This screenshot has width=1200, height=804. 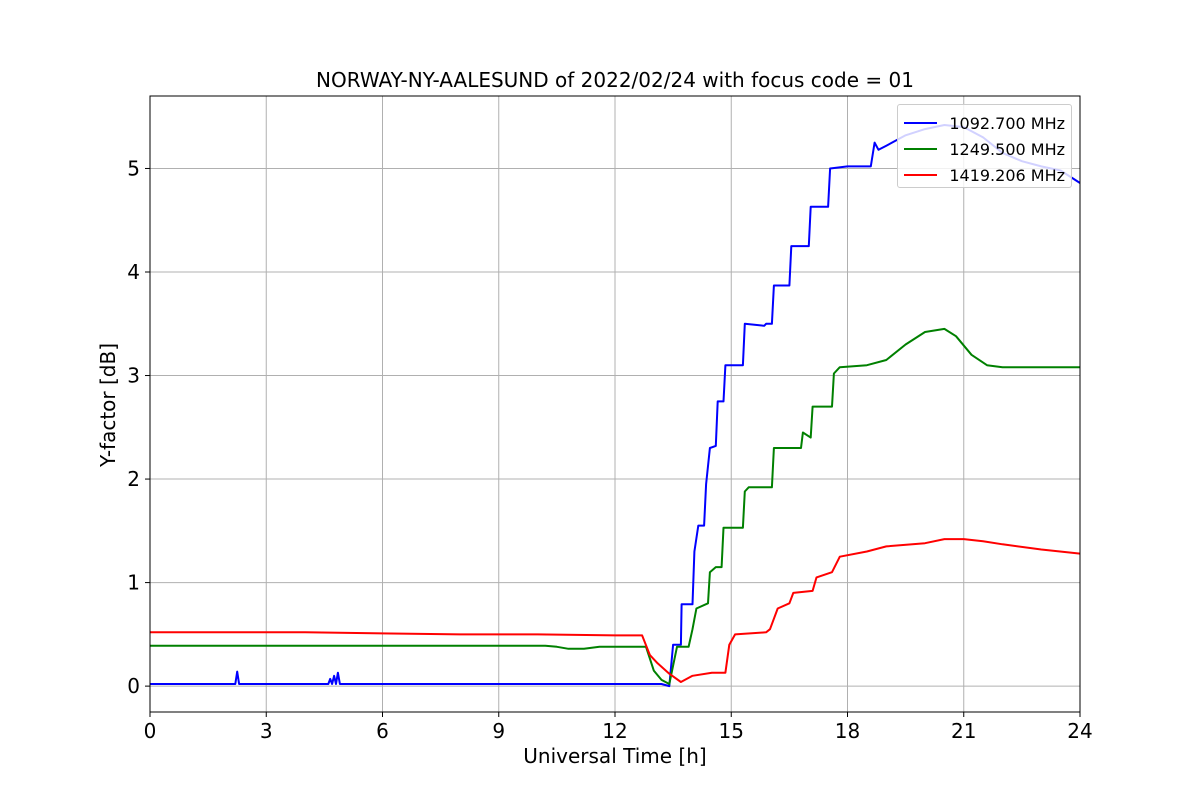 I want to click on y-tick-label: 2, so click(x=133, y=479).